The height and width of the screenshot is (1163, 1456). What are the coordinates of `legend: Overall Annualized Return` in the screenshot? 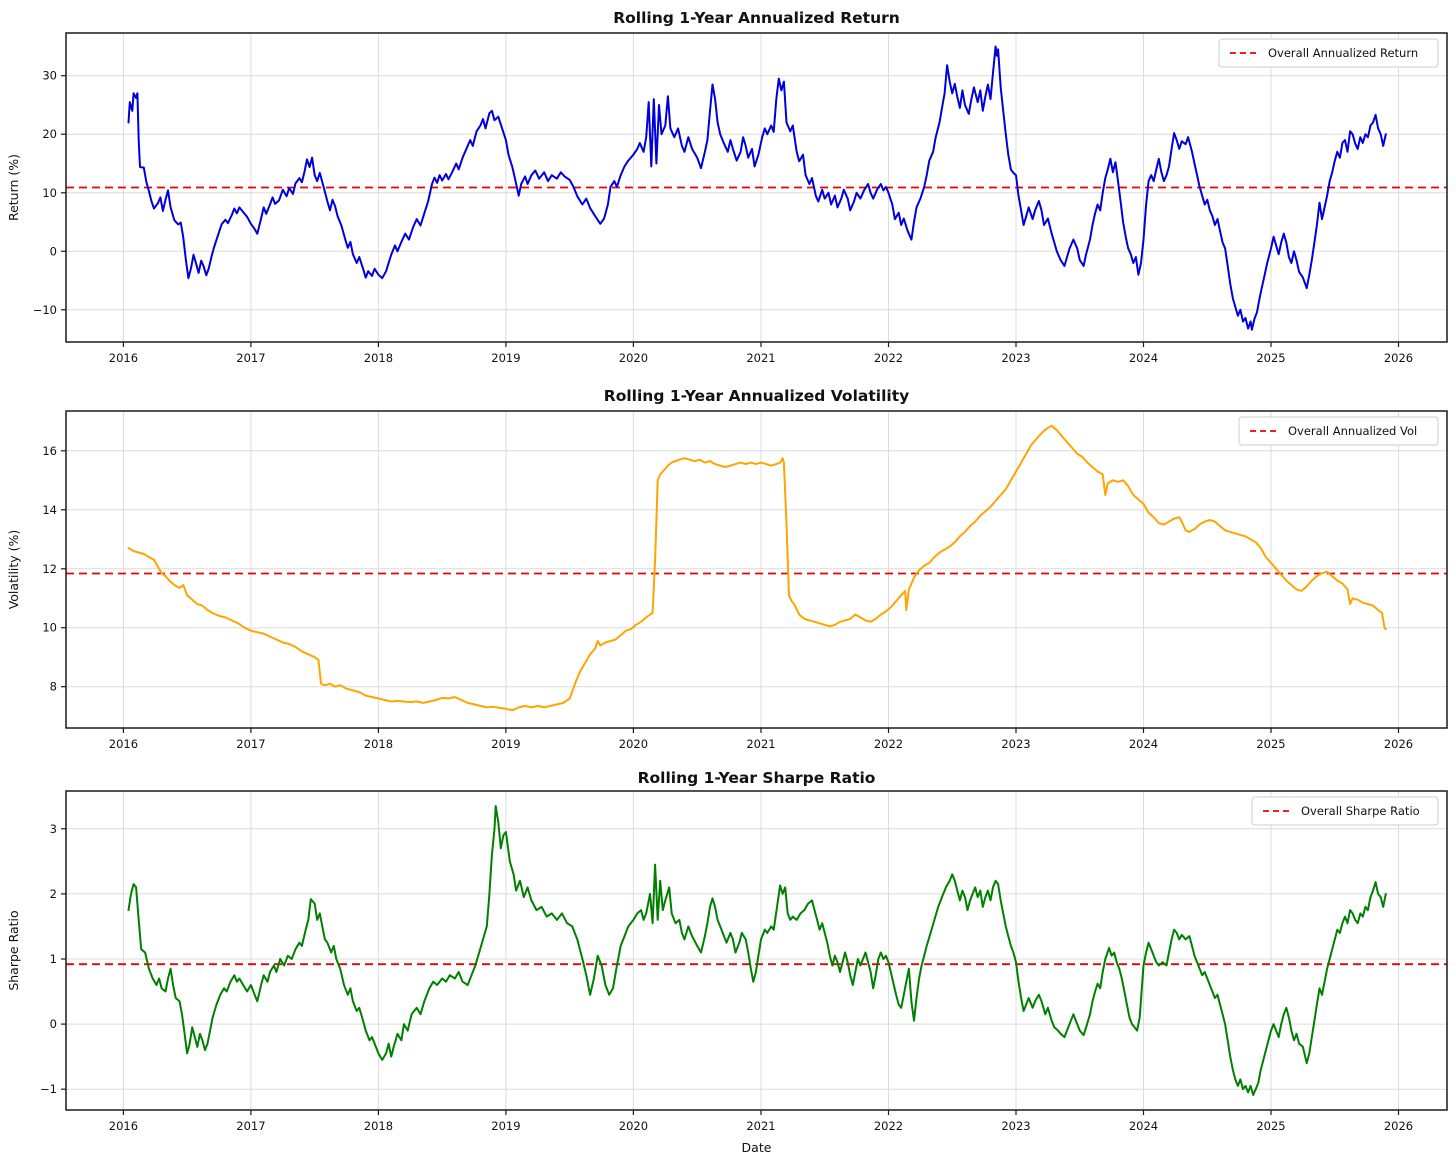 It's located at (1328, 53).